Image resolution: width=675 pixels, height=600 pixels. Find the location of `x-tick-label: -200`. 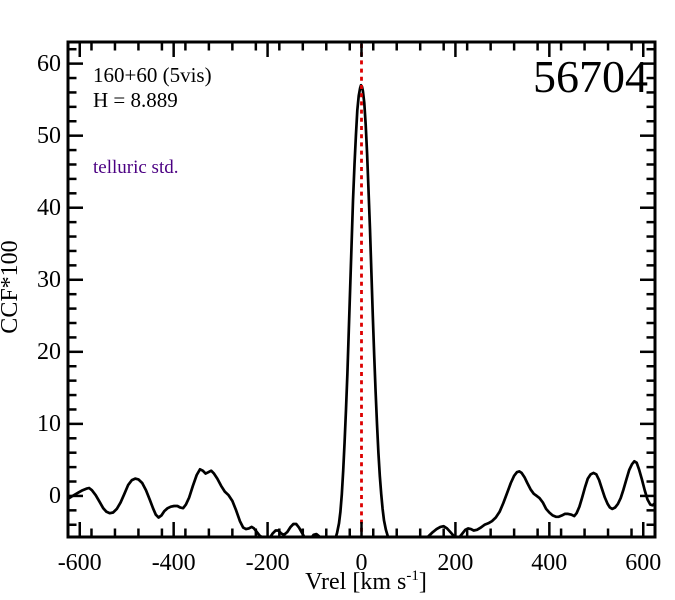

x-tick-label: -200 is located at coordinates (267, 563).